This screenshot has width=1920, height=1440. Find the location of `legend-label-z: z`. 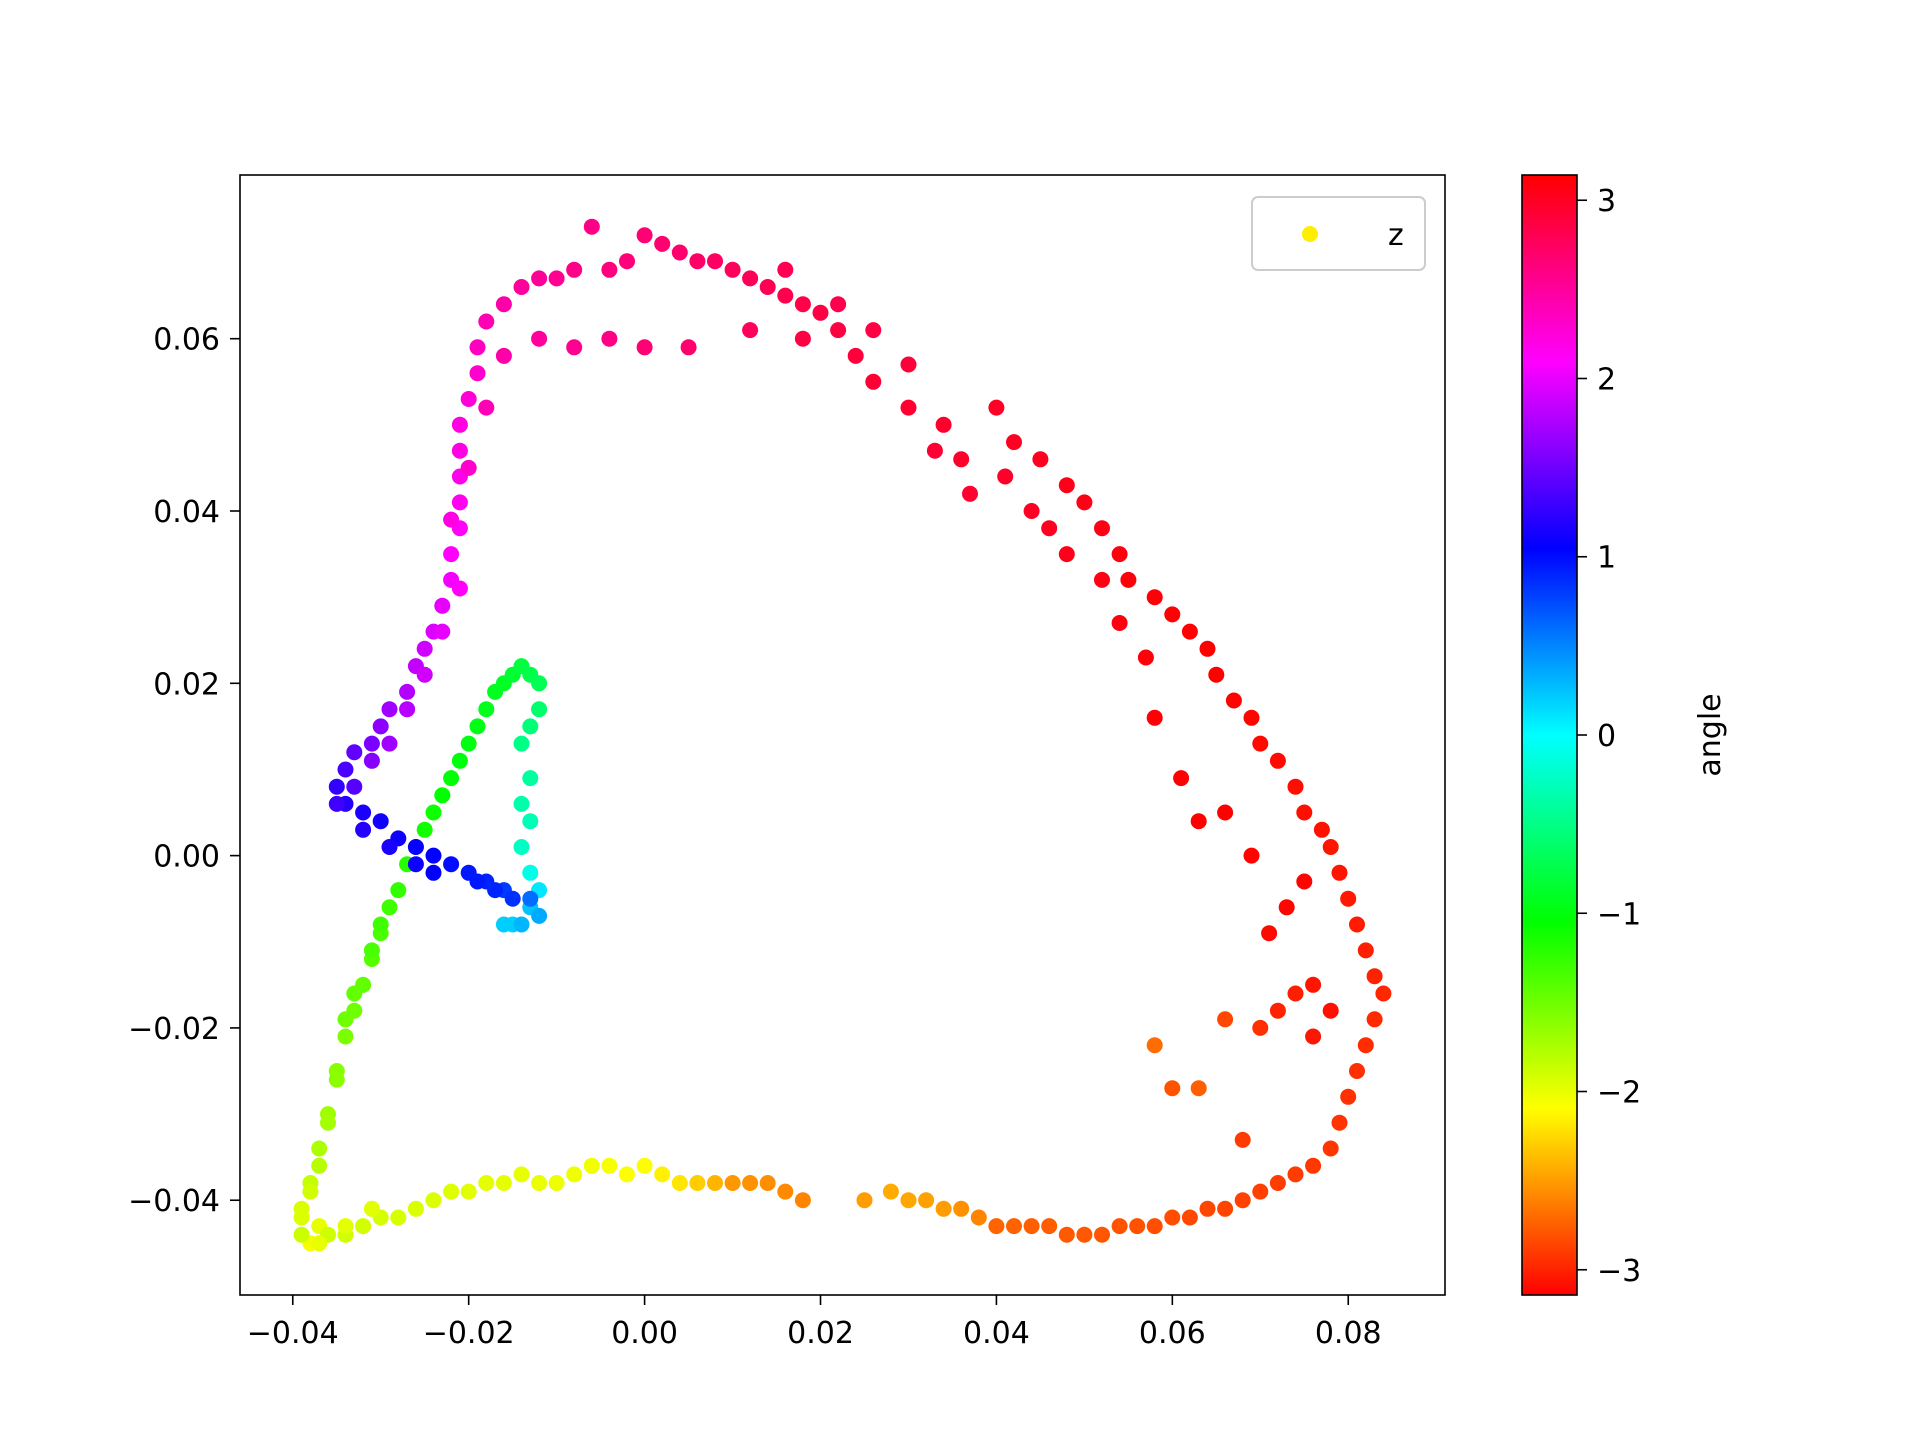

legend-label-z: z is located at coordinates (1396, 235).